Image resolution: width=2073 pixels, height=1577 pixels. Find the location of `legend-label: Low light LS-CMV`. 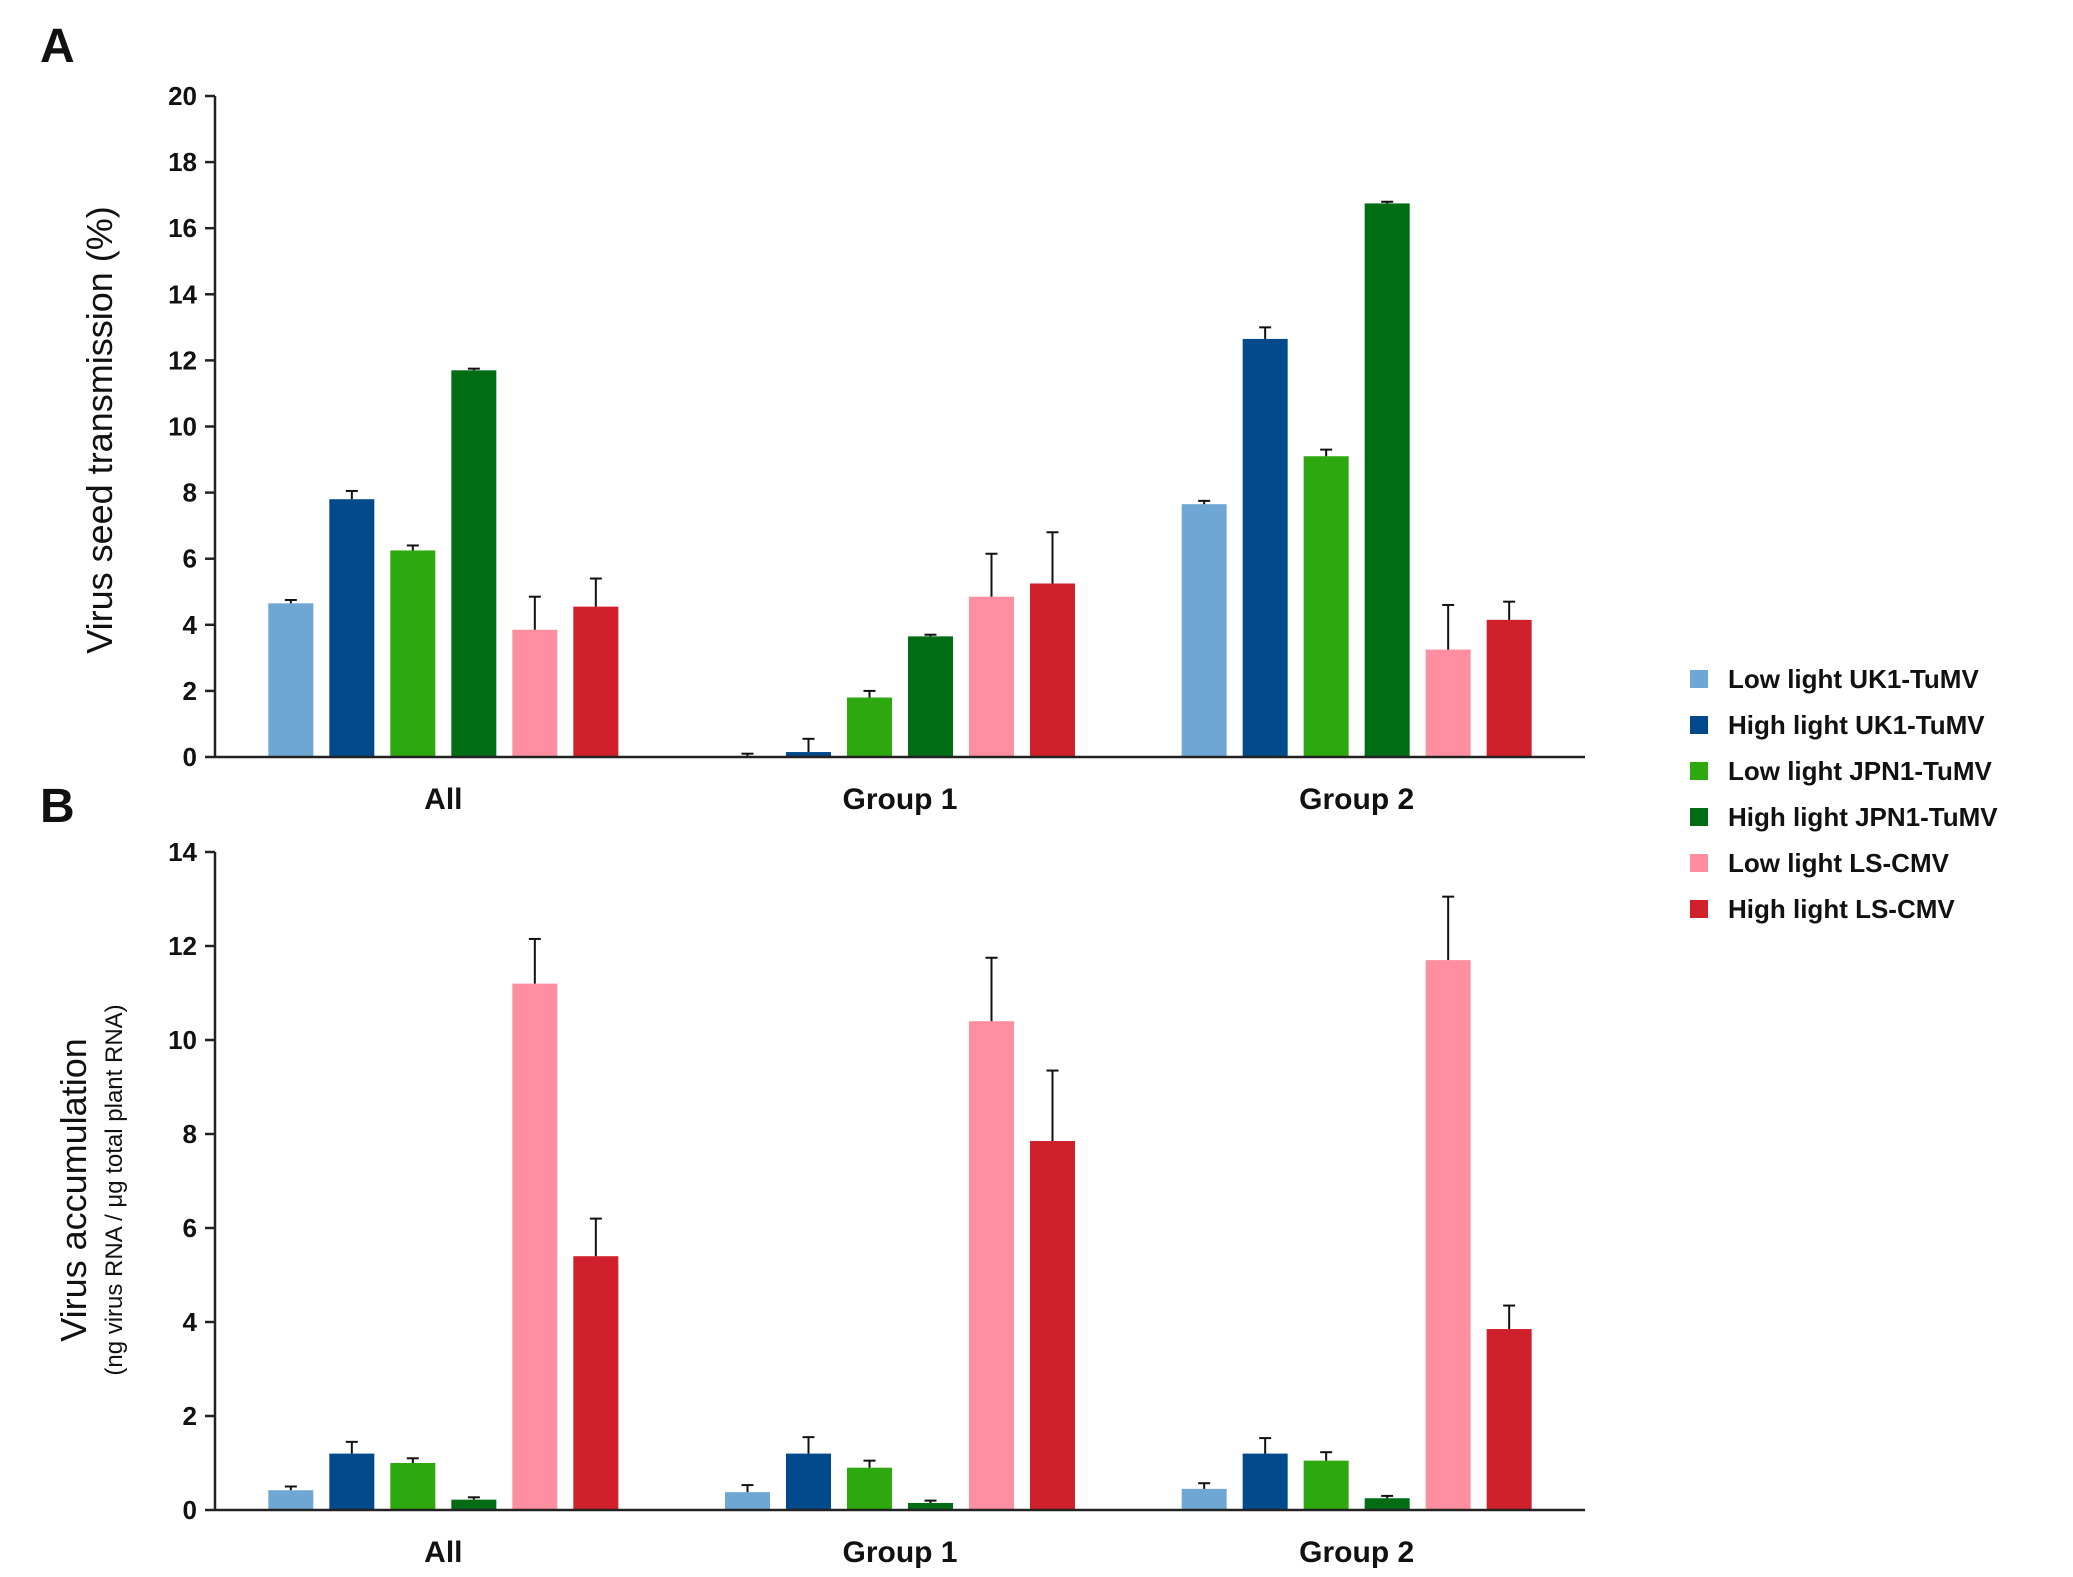

legend-label: Low light LS-CMV is located at coordinates (1839, 863).